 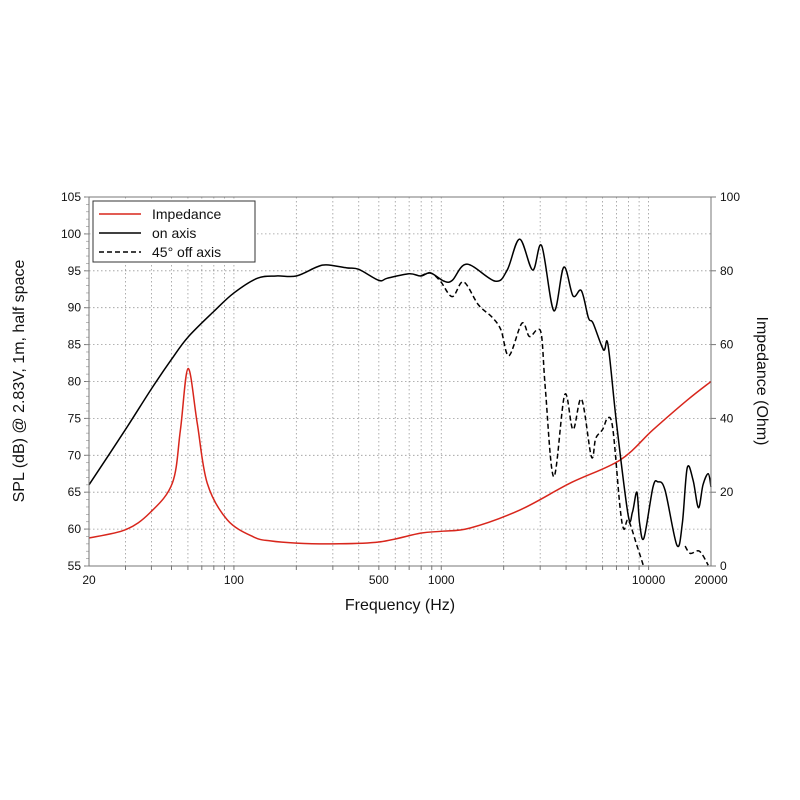 What do you see at coordinates (711, 580) in the screenshot?
I see `x-tick-label: 20000` at bounding box center [711, 580].